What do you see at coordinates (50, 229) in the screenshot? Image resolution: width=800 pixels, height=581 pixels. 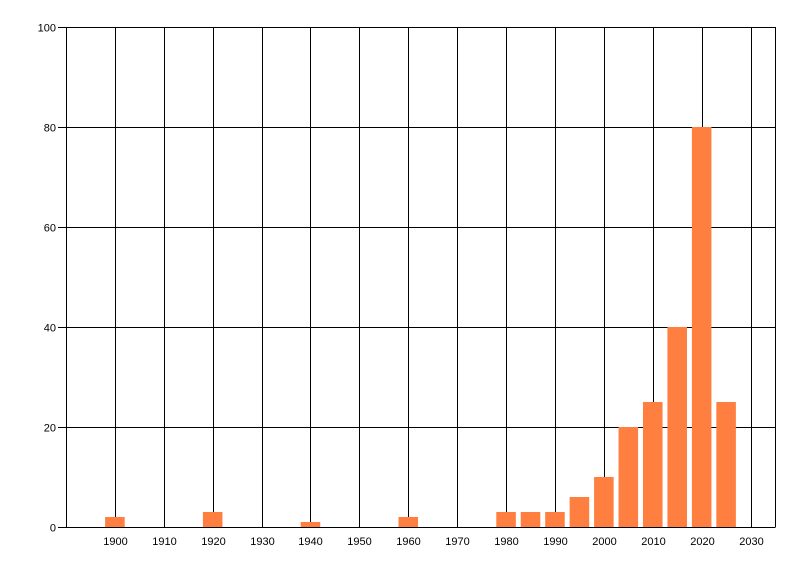 I see `y-tick-label: 60` at bounding box center [50, 229].